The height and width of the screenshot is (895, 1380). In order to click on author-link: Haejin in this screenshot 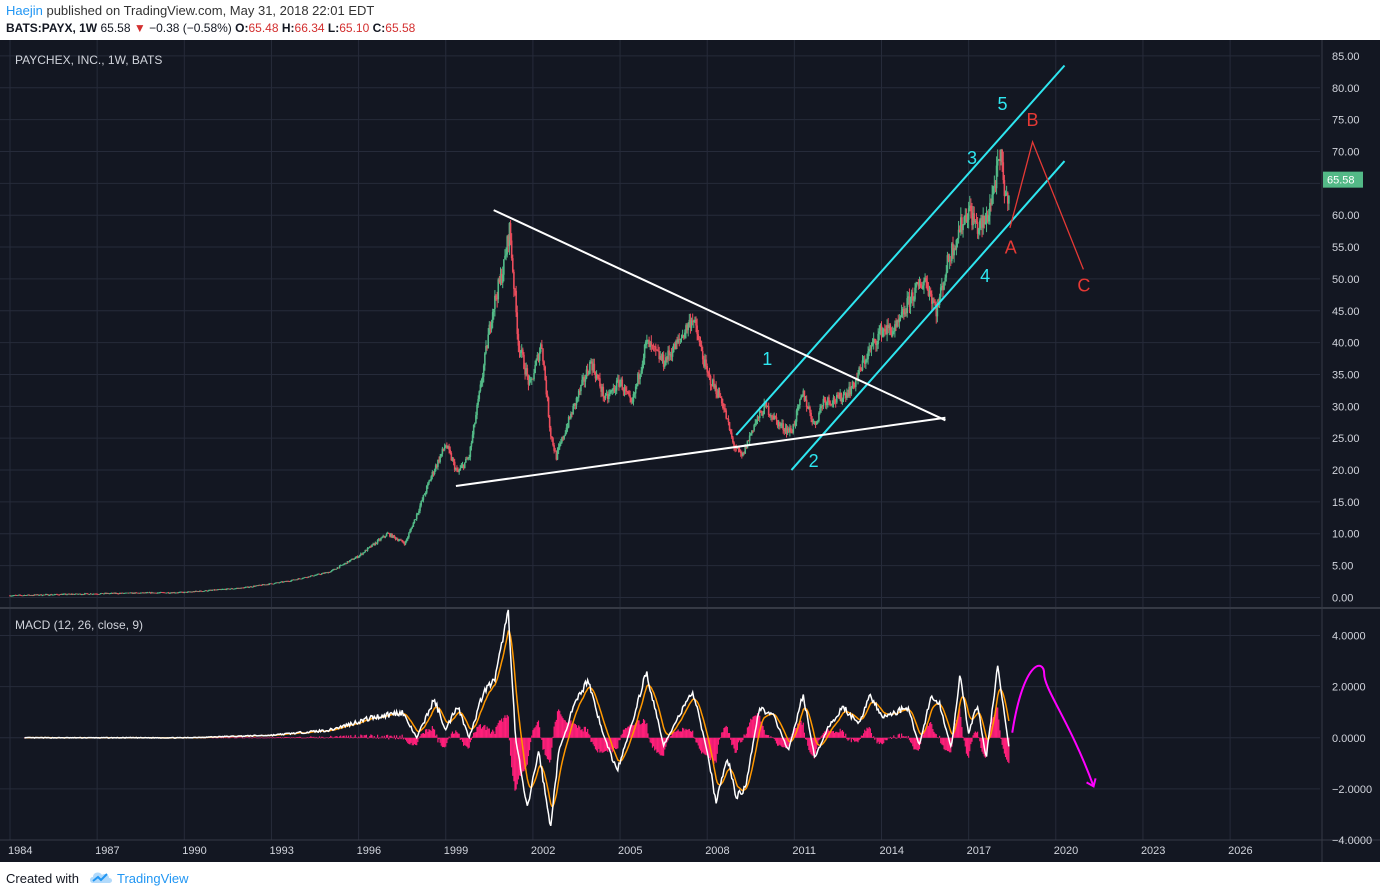, I will do `click(24, 10)`.